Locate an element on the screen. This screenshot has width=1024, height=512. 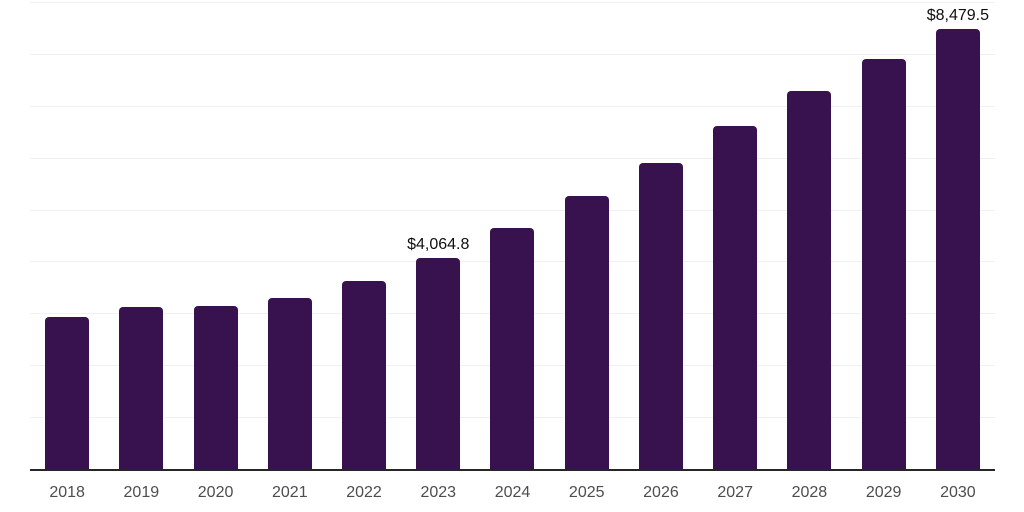
bar-slot-2030: $8,479.5 is located at coordinates (958, 235).